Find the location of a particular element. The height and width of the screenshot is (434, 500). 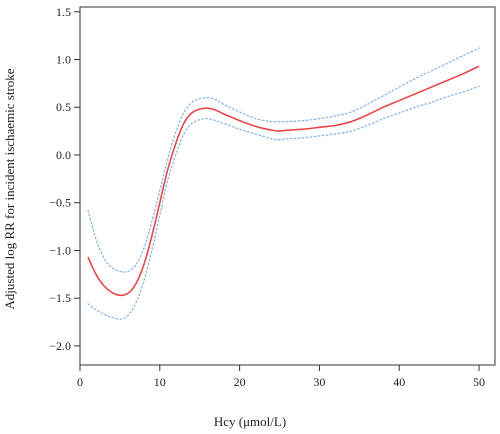

x-axis: 0 10 20 30 40 50 is located at coordinates (281, 377).